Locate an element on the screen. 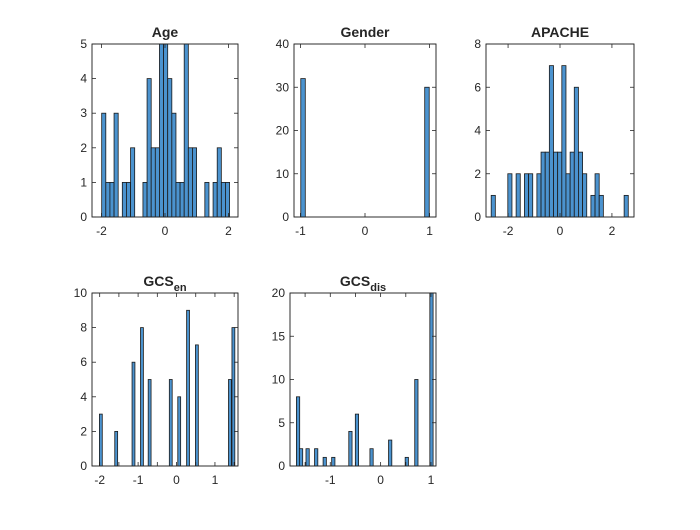 This screenshot has height=530, width=700. panel-5: 0 5 10 15 20 -1 0 1 GCSdis is located at coordinates (354, 380).